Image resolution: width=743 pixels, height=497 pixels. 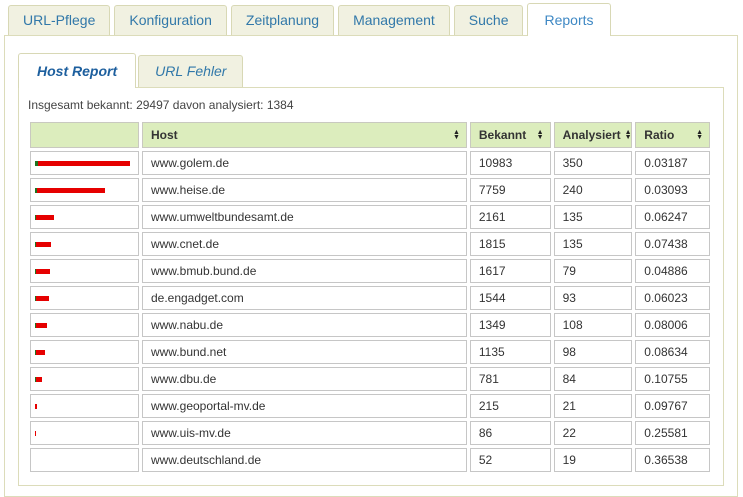 I want to click on analysiert-cell: 79, so click(x=593, y=271).